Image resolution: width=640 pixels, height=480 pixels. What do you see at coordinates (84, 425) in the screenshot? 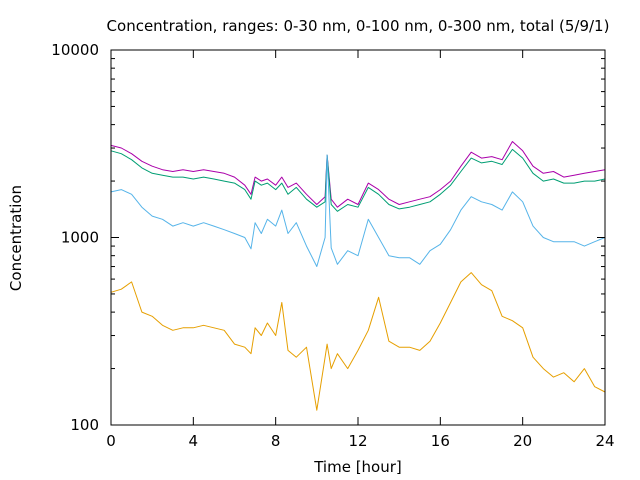
I see `y-tick-label: 100` at bounding box center [84, 425].